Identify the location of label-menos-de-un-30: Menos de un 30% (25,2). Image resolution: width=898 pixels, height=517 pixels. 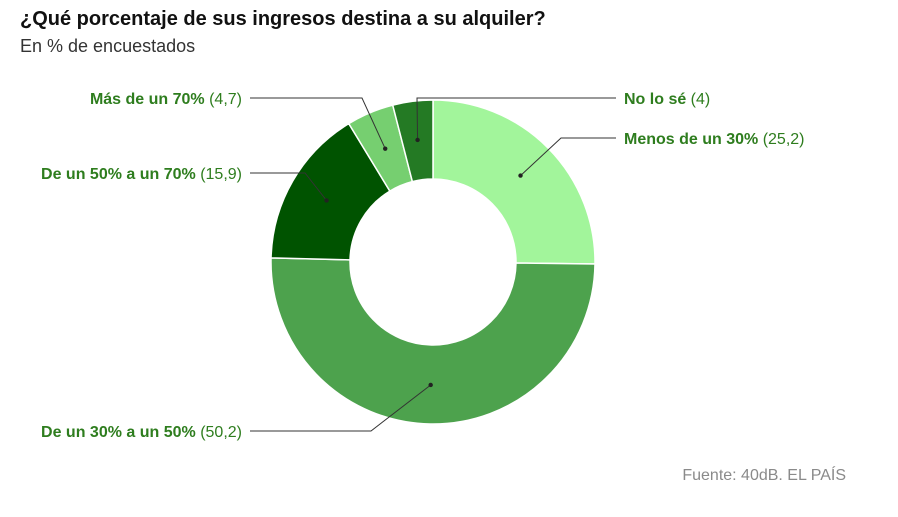
(714, 139).